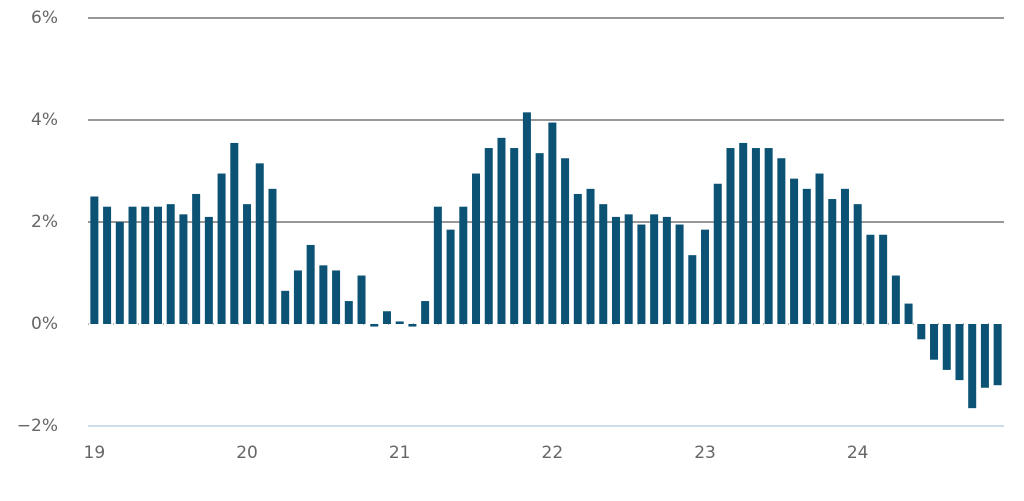 This screenshot has height=501, width=1024. I want to click on x-tick-label: 20, so click(247, 453).